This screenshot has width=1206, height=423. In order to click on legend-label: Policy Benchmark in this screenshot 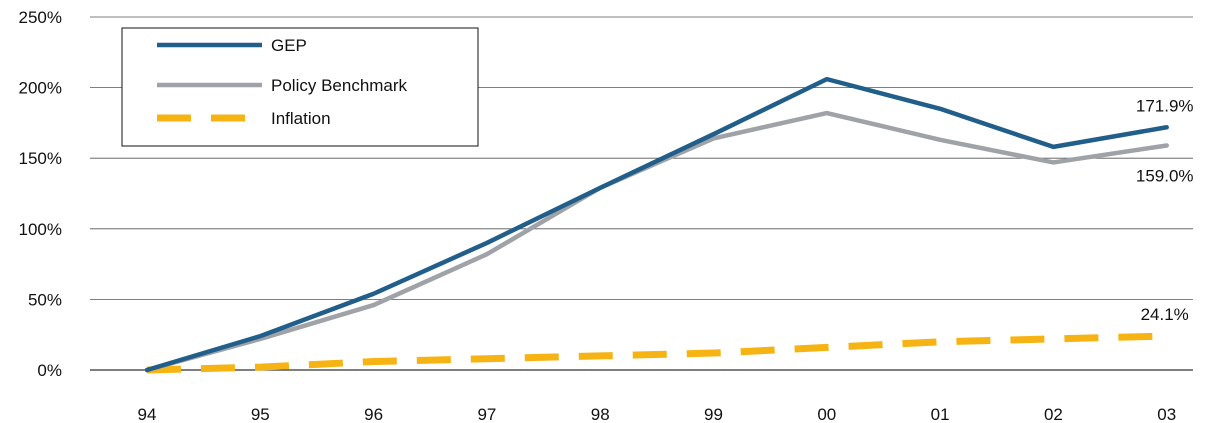, I will do `click(339, 85)`.